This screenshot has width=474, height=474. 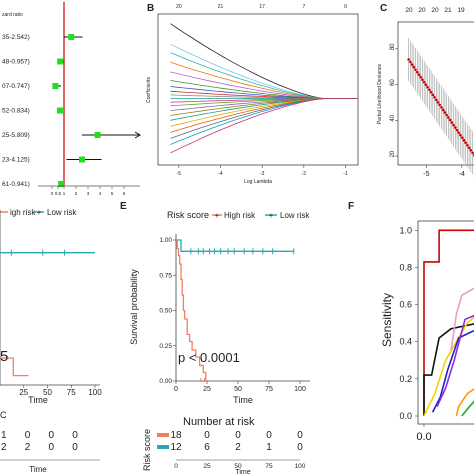 What do you see at coordinates (4, 447) in the screenshot?
I see `km-d-risk-cell: 2` at bounding box center [4, 447].